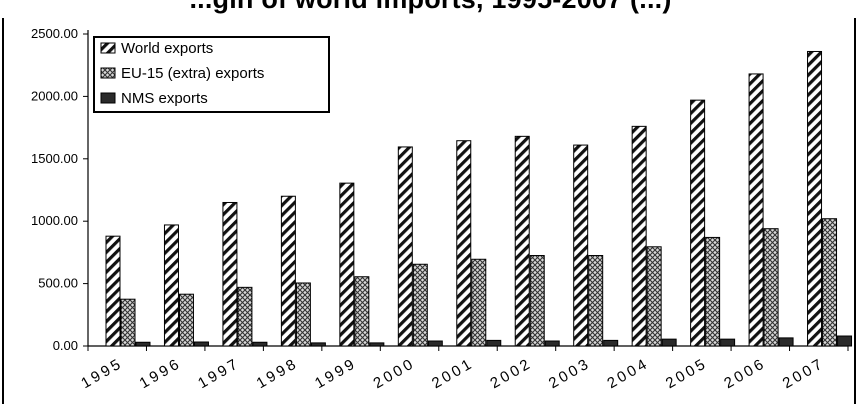 Image resolution: width=861 pixels, height=407 pixels. What do you see at coordinates (395, 373) in the screenshot?
I see `x-tick-label: 2000` at bounding box center [395, 373].